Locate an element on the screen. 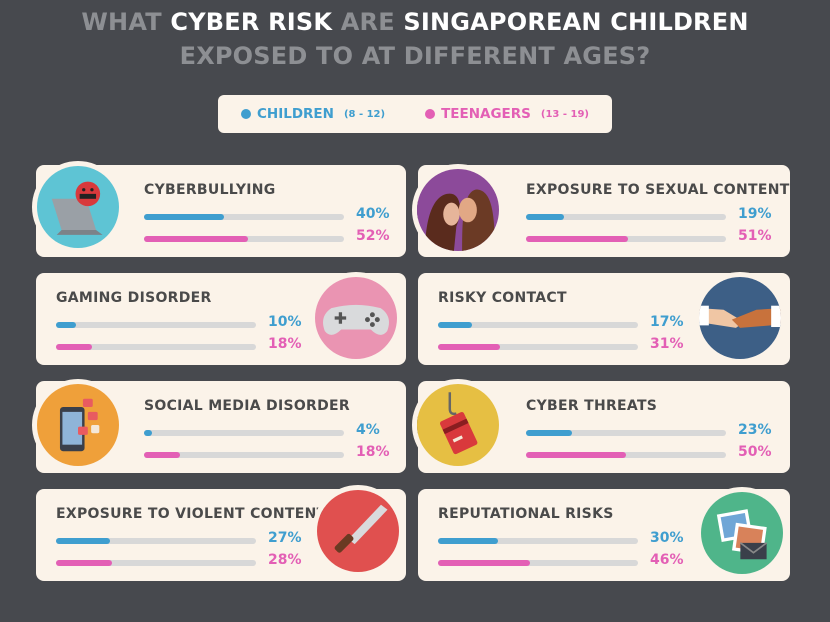  phone-likes-icon is located at coordinates (78, 425).